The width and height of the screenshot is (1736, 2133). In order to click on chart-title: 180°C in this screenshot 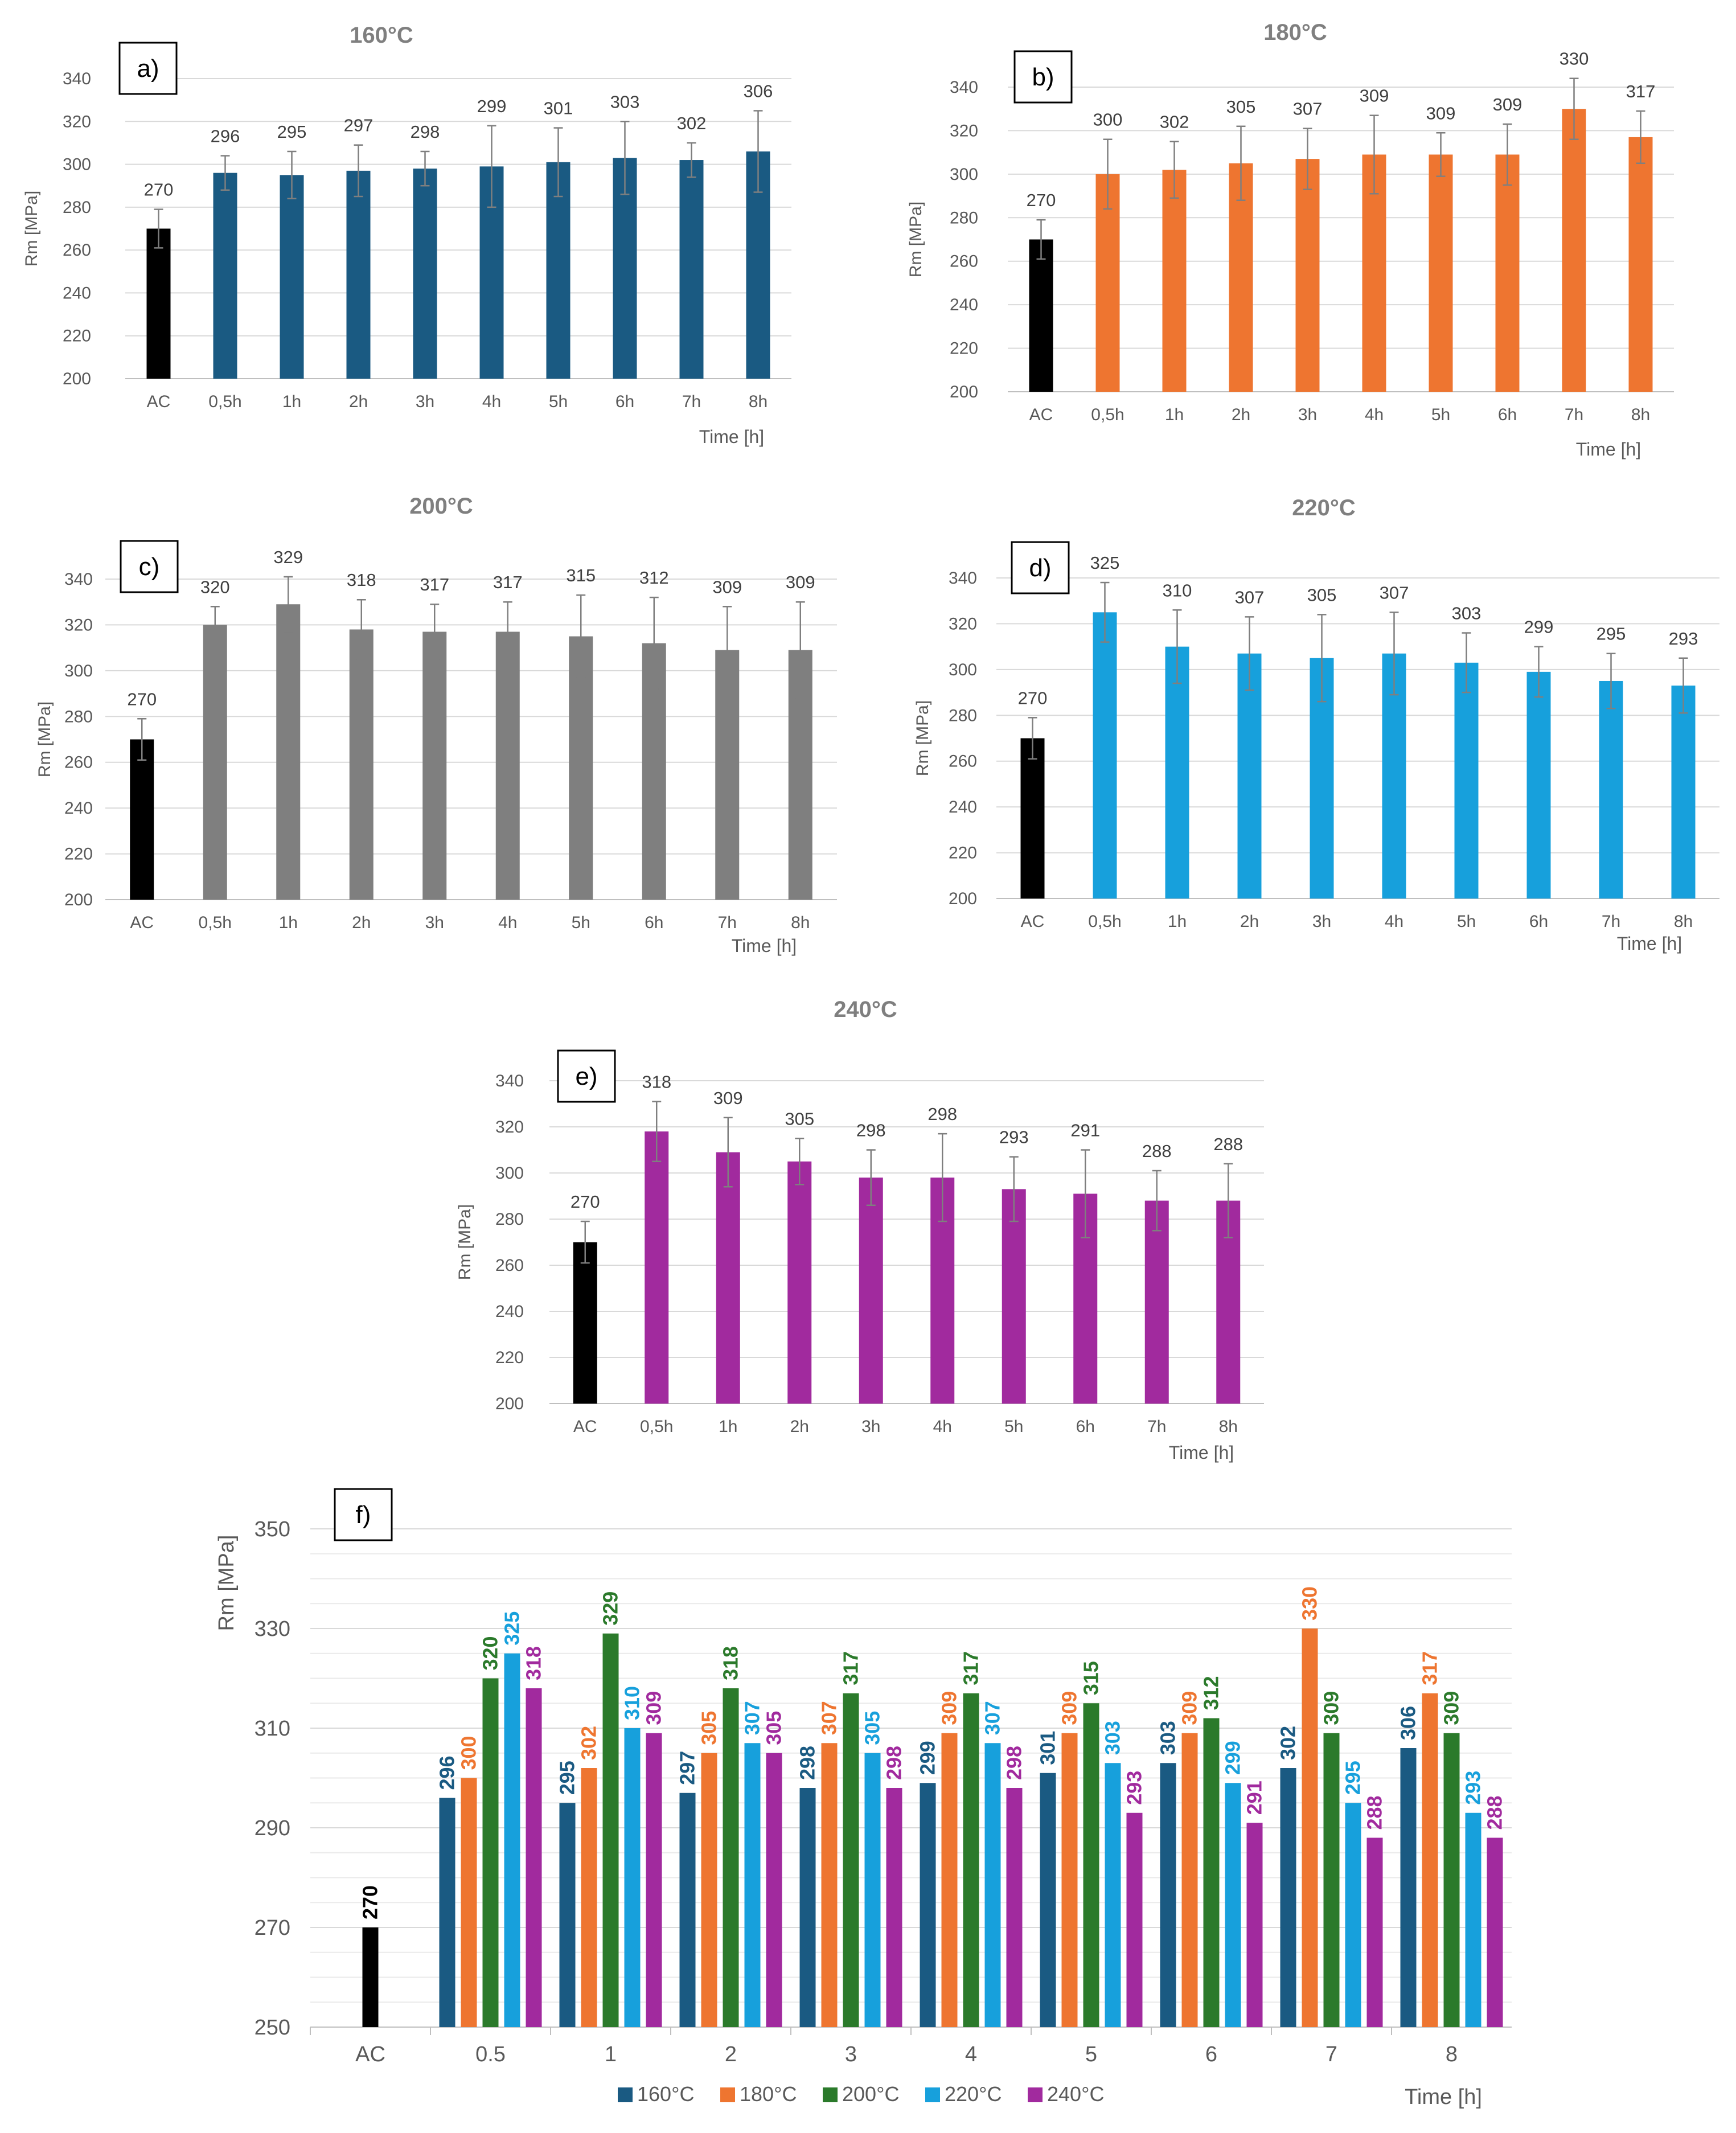, I will do `click(1295, 32)`.